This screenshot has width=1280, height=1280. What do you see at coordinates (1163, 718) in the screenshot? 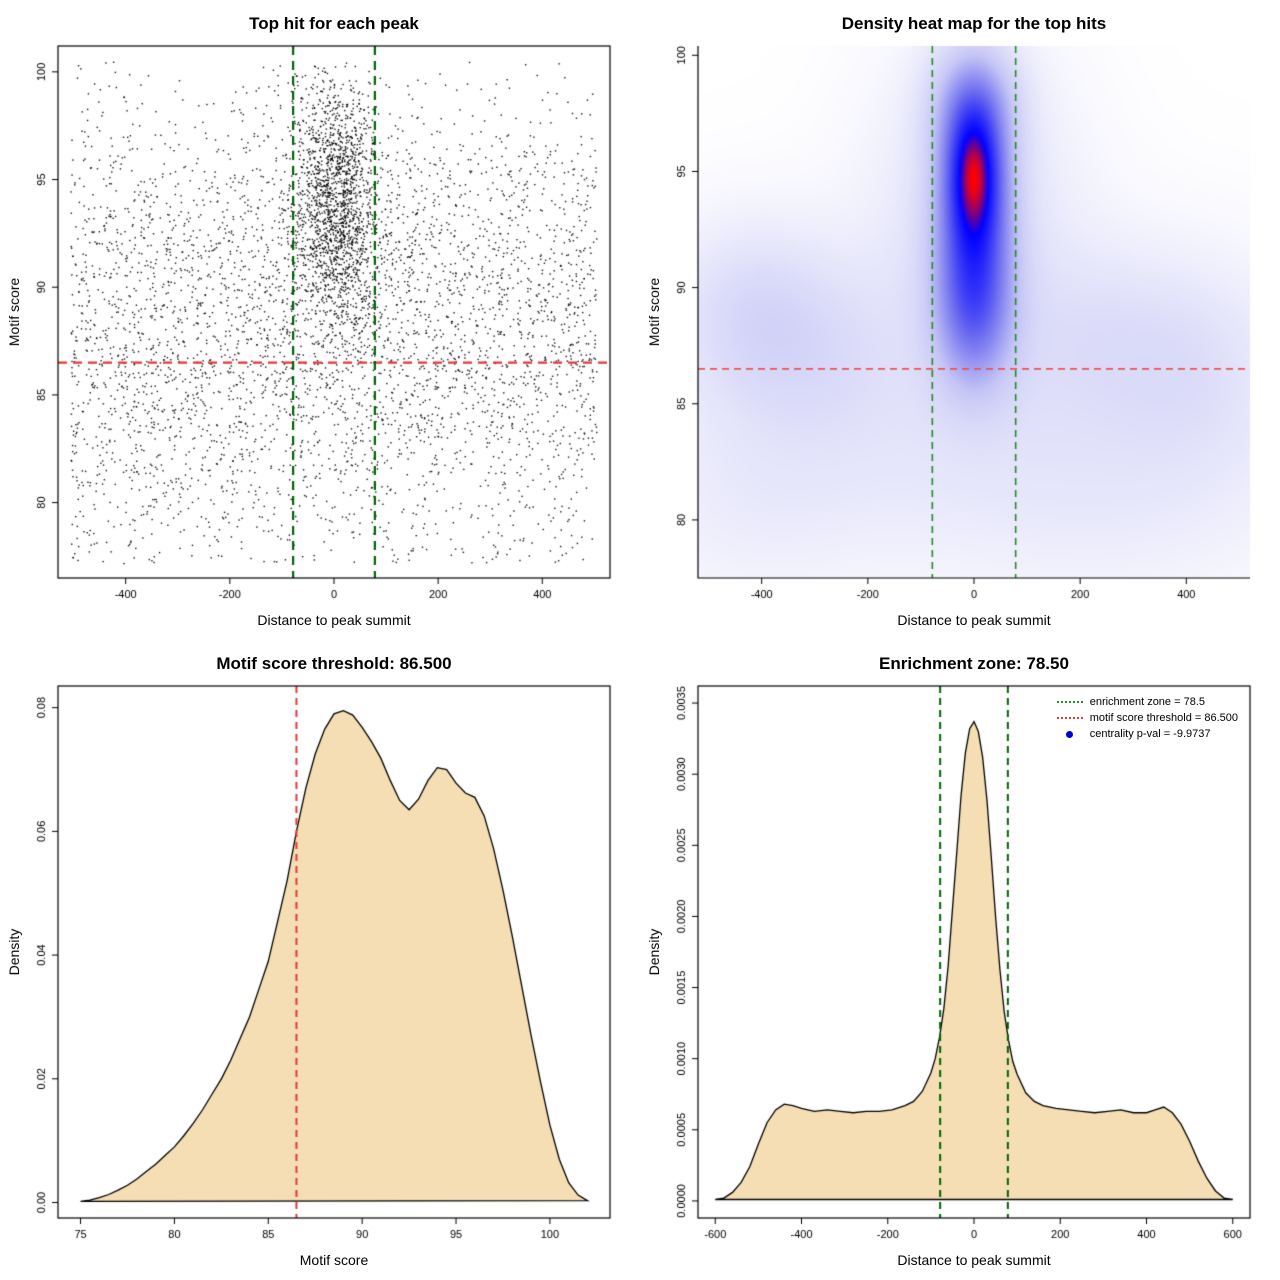
I see `legend-label: motif score threshold = 86.500` at bounding box center [1163, 718].